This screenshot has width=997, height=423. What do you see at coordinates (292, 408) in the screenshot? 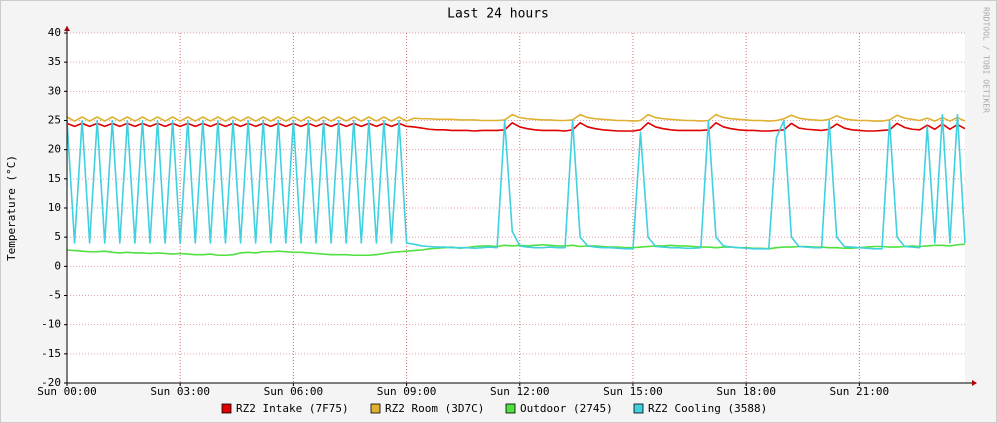
I see `legend-label: RZ2 Intake (7F75)` at bounding box center [292, 408].